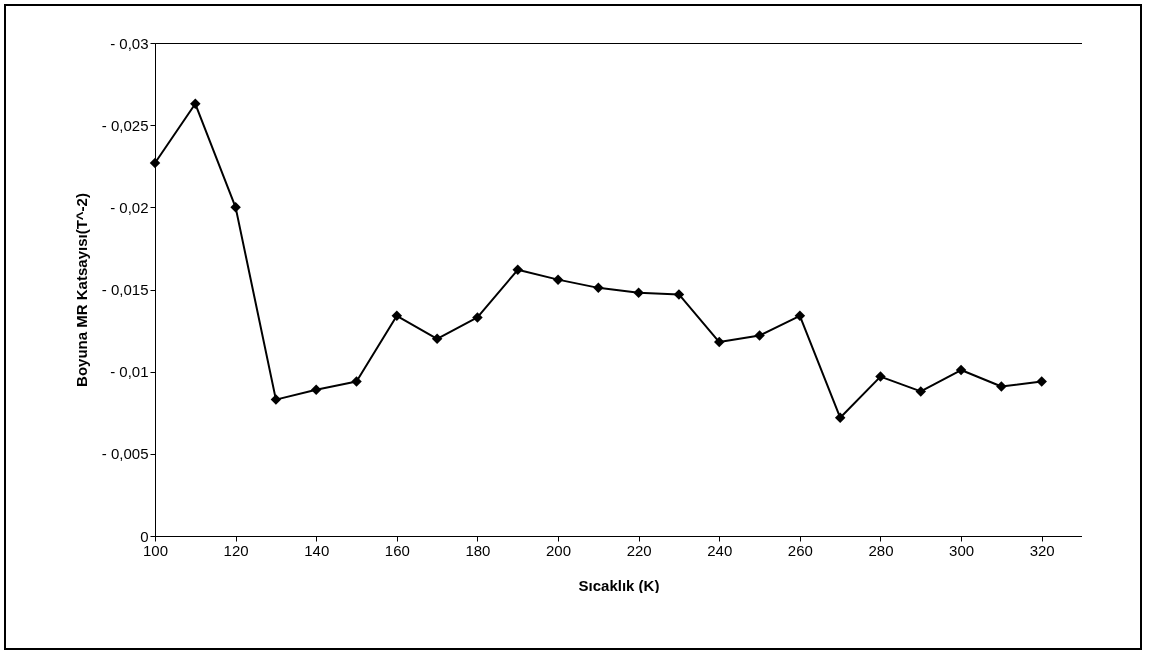 The width and height of the screenshot is (1151, 660). Describe the element at coordinates (962, 550) in the screenshot. I see `x-tick-label: 300` at that location.